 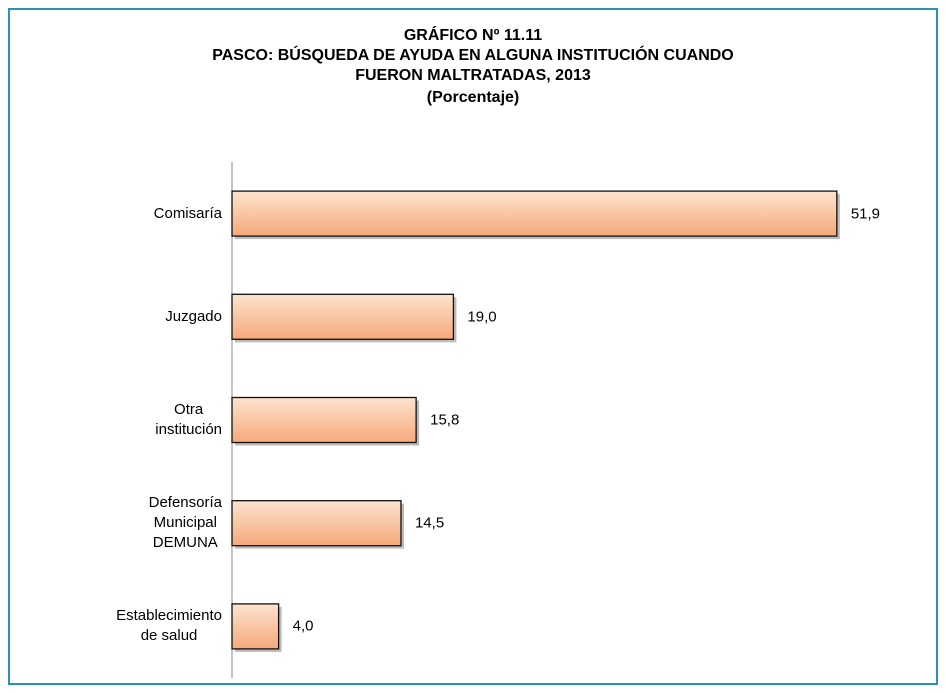 I want to click on y-tick-label: Comisaría, so click(x=187, y=213).